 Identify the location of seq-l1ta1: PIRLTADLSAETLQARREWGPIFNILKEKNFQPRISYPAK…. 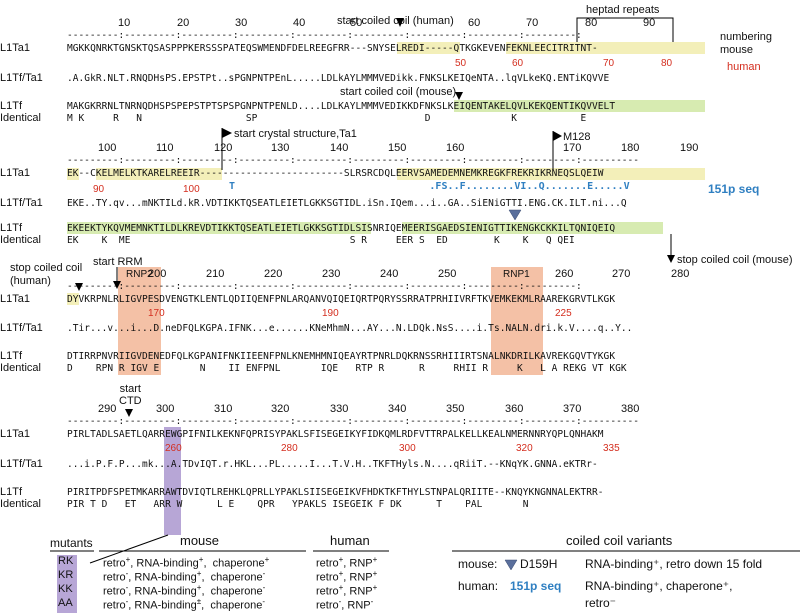
(335, 434).